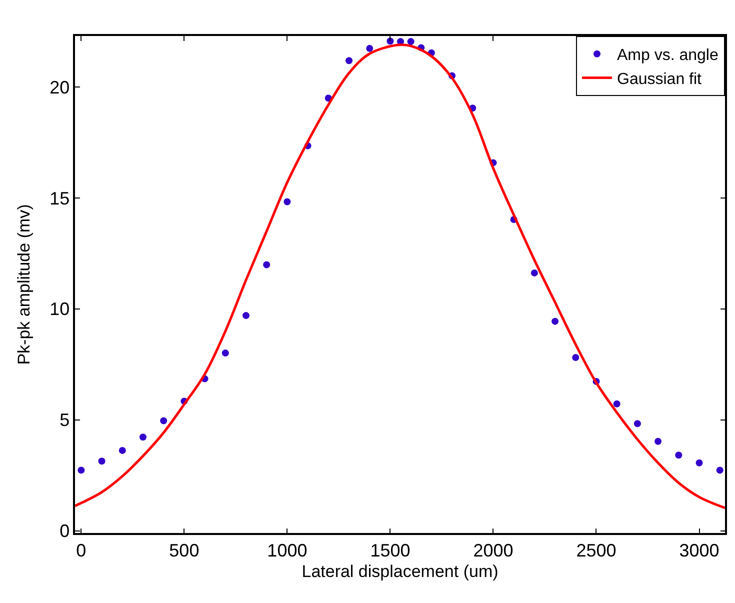 Image resolution: width=735 pixels, height=603 pixels. What do you see at coordinates (60, 309) in the screenshot?
I see `y-tick-label: 10` at bounding box center [60, 309].